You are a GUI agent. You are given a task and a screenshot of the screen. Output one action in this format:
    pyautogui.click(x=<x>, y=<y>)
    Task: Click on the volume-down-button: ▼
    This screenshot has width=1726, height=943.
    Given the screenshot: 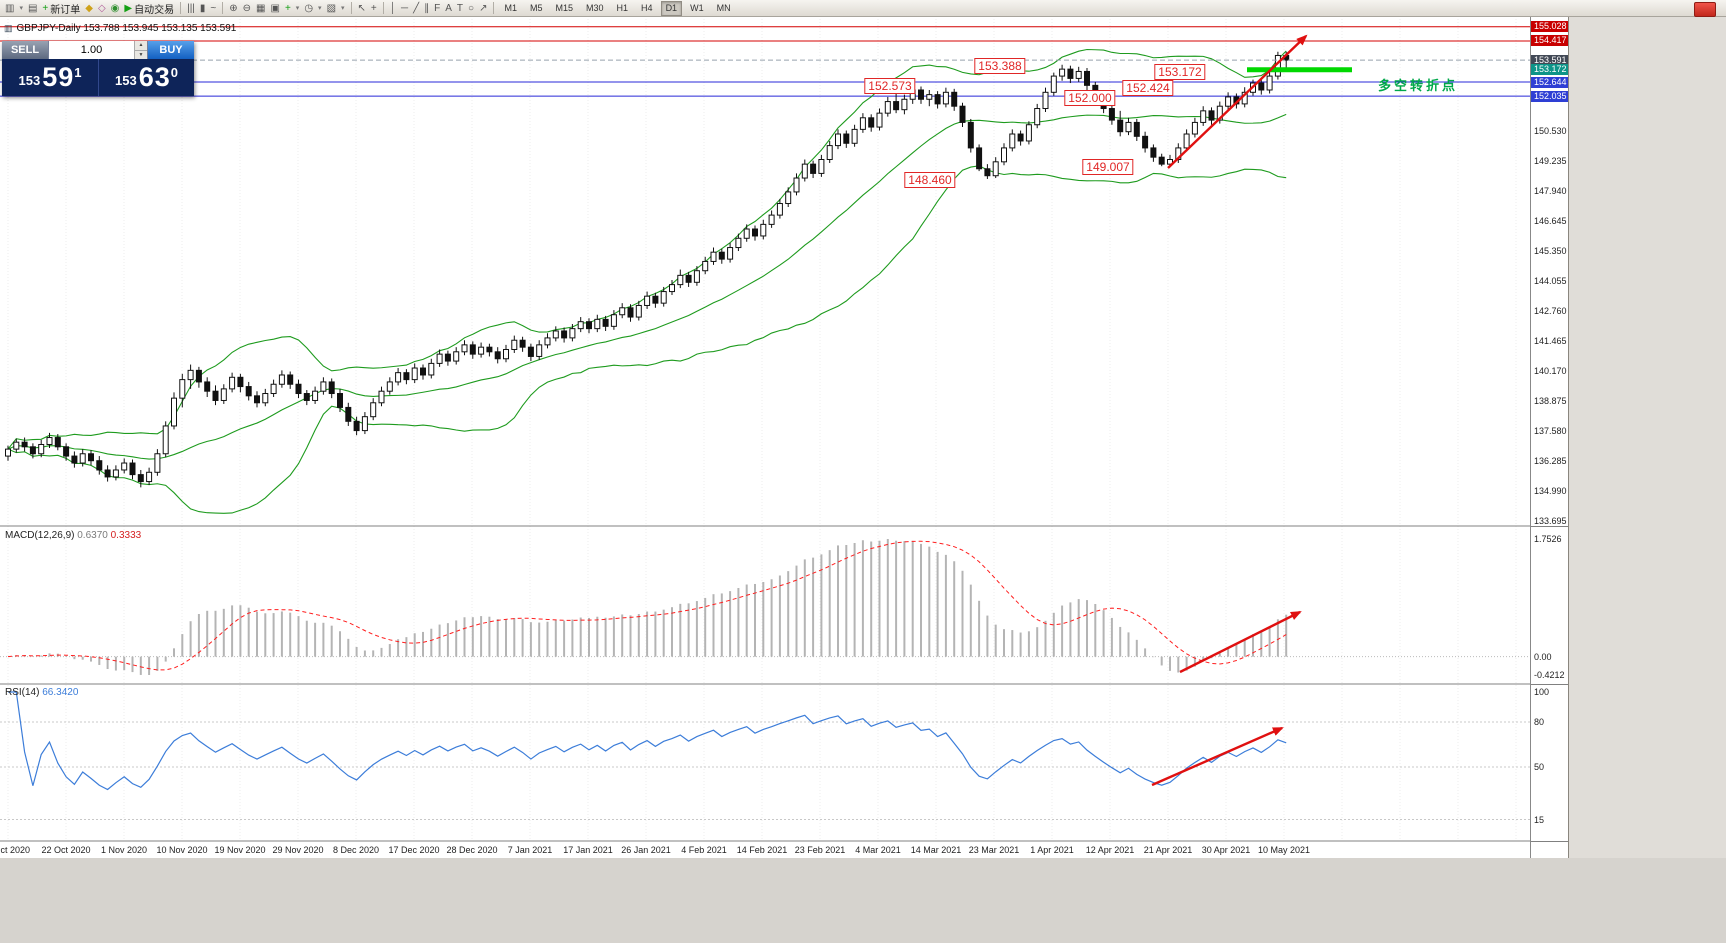 What is the action you would take?
    pyautogui.click(x=141, y=54)
    